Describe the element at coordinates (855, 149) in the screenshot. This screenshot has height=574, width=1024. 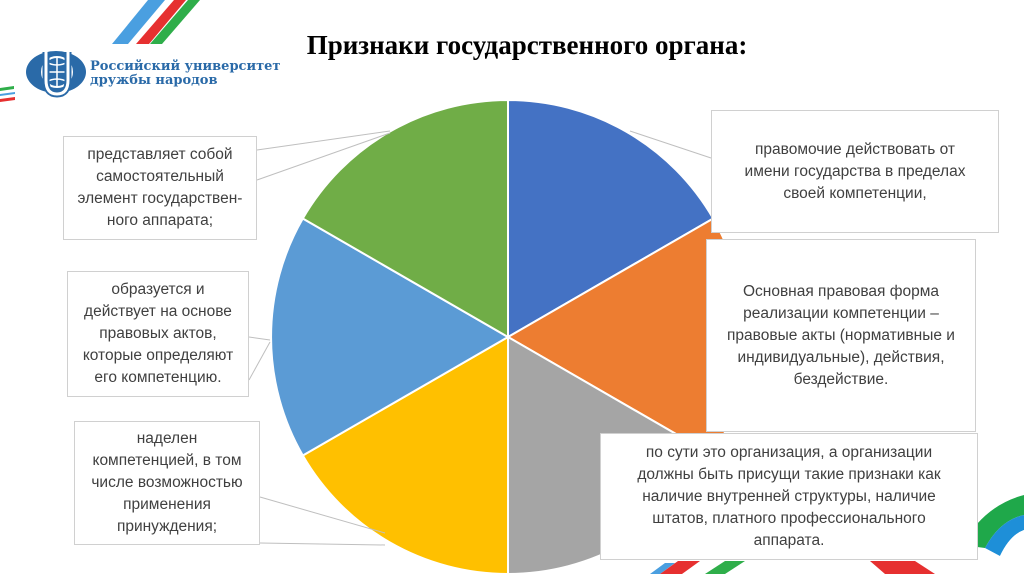
I see `callout-line: правомочие действовать от` at that location.